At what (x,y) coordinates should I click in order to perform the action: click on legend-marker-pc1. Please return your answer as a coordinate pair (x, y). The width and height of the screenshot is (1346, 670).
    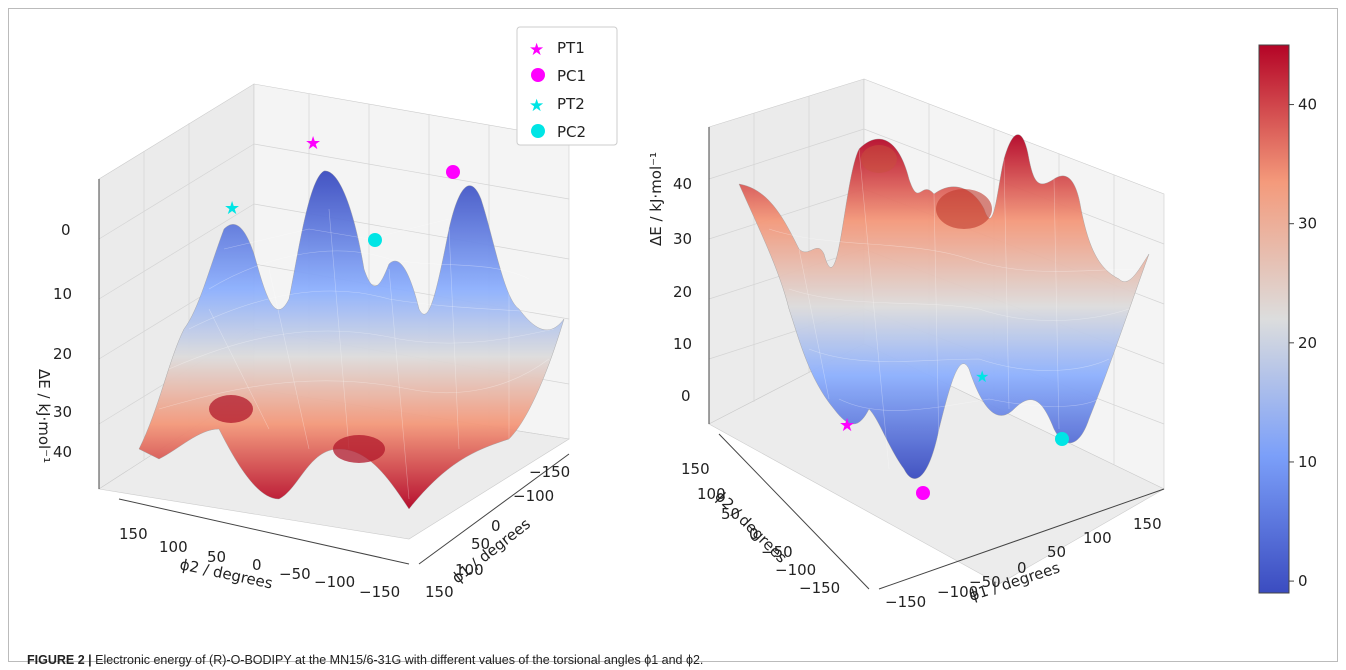
    Looking at the image, I should click on (538, 75).